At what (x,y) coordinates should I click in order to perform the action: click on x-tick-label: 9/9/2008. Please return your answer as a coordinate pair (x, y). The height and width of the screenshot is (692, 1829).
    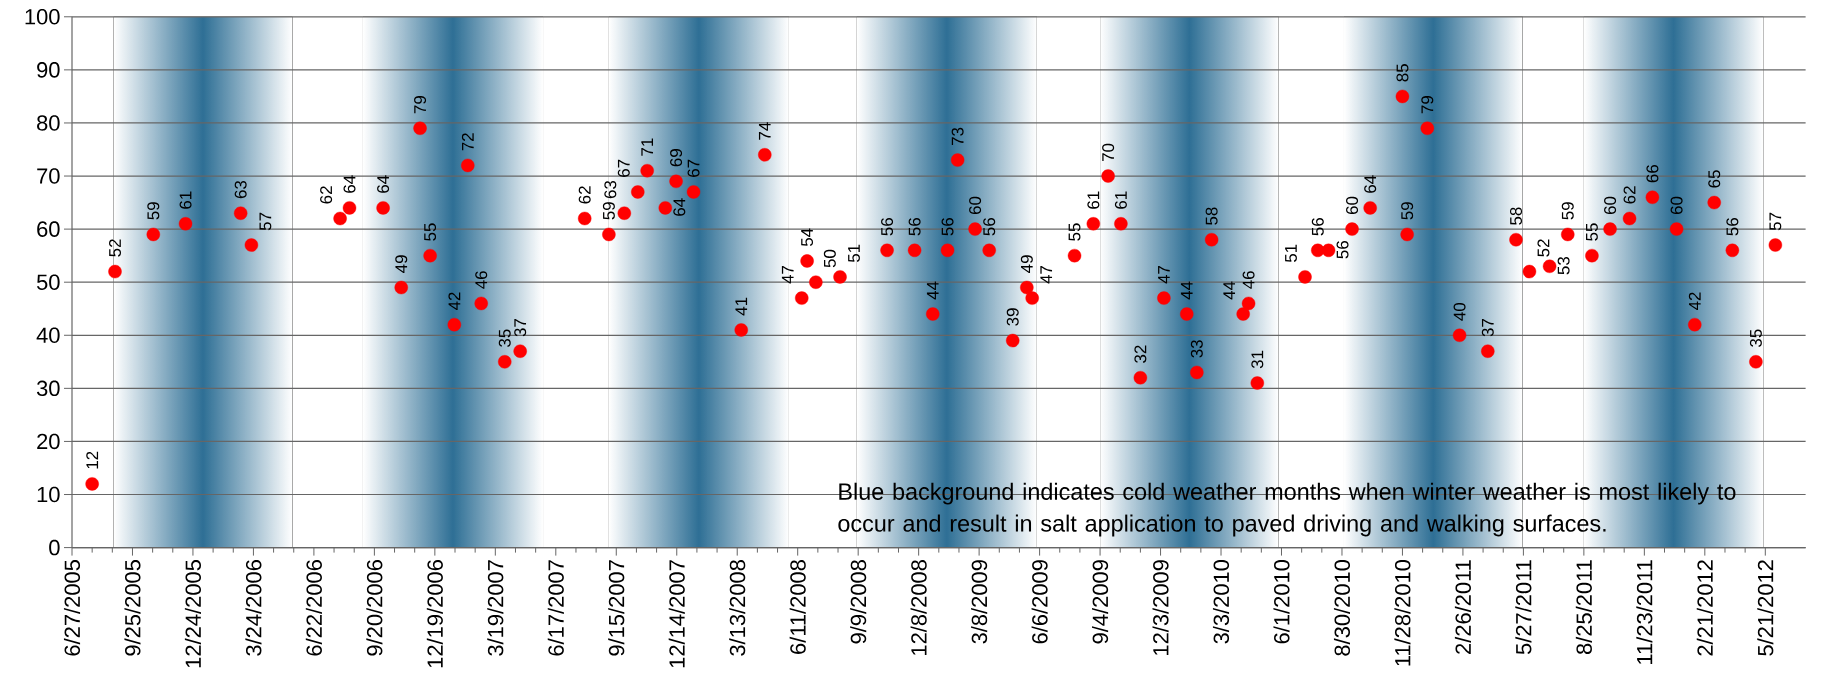
    Looking at the image, I should click on (858, 602).